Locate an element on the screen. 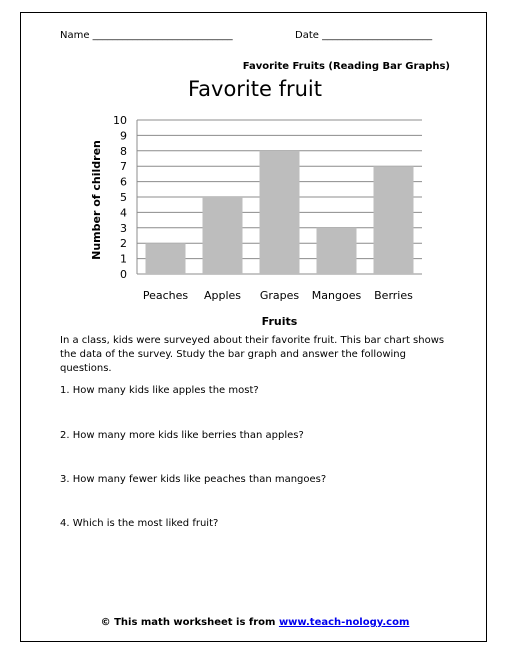  question-4: 4. Which is the most liked fruit? is located at coordinates (139, 523).